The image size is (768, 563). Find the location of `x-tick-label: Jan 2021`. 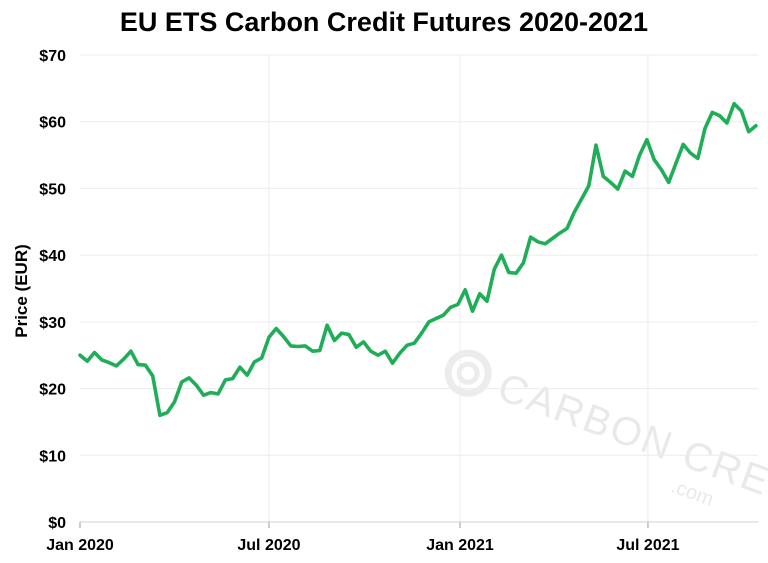

x-tick-label: Jan 2021 is located at coordinates (460, 545).